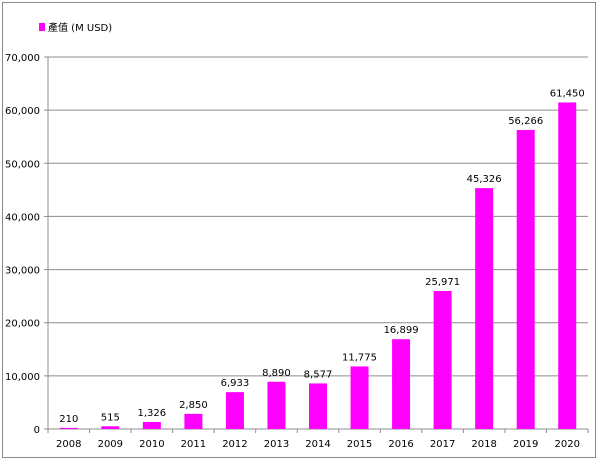  Describe the element at coordinates (484, 308) in the screenshot. I see `bar-2018` at that location.